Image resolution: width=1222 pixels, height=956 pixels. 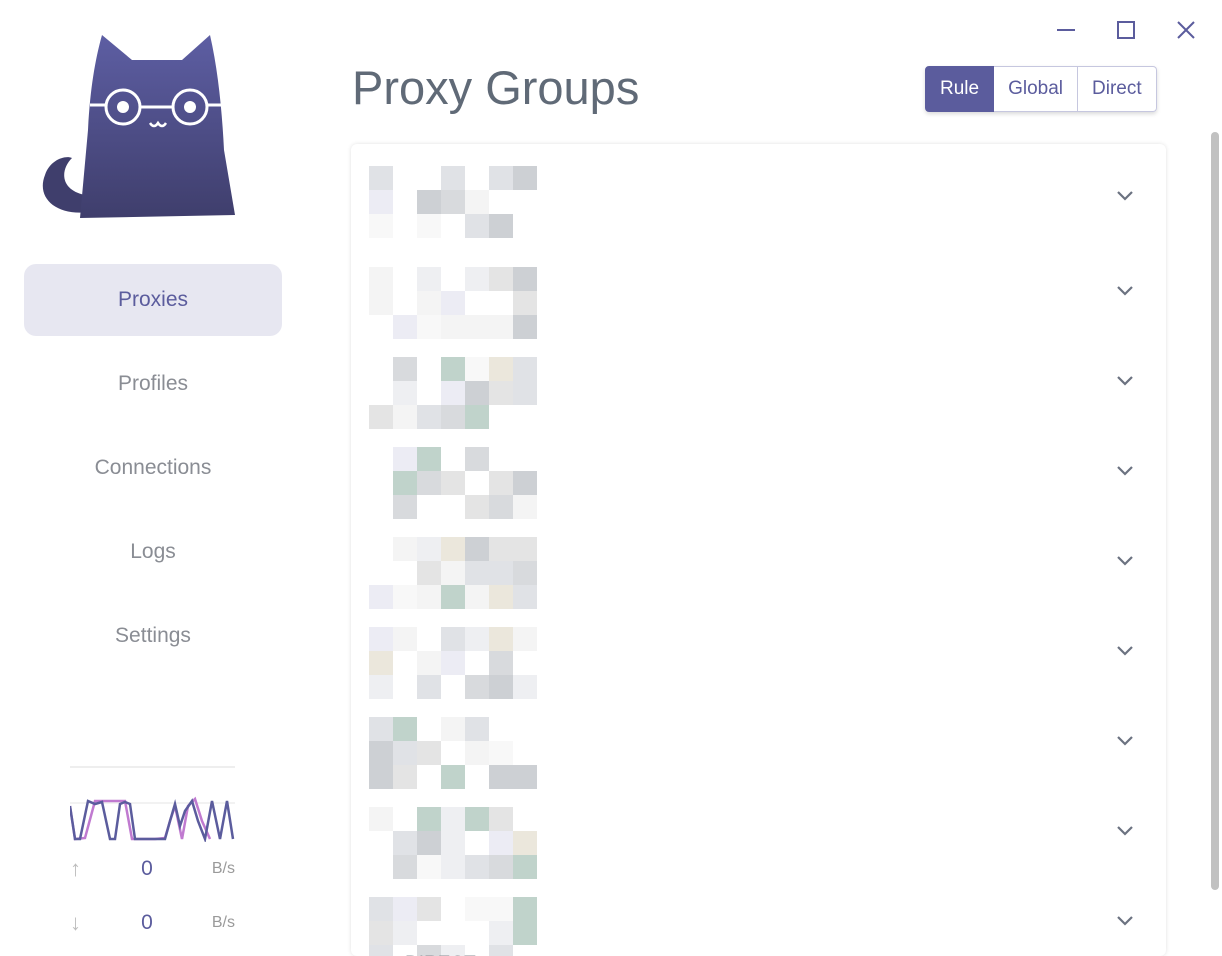 I want to click on mode-direct-button: Direct, so click(x=1117, y=89).